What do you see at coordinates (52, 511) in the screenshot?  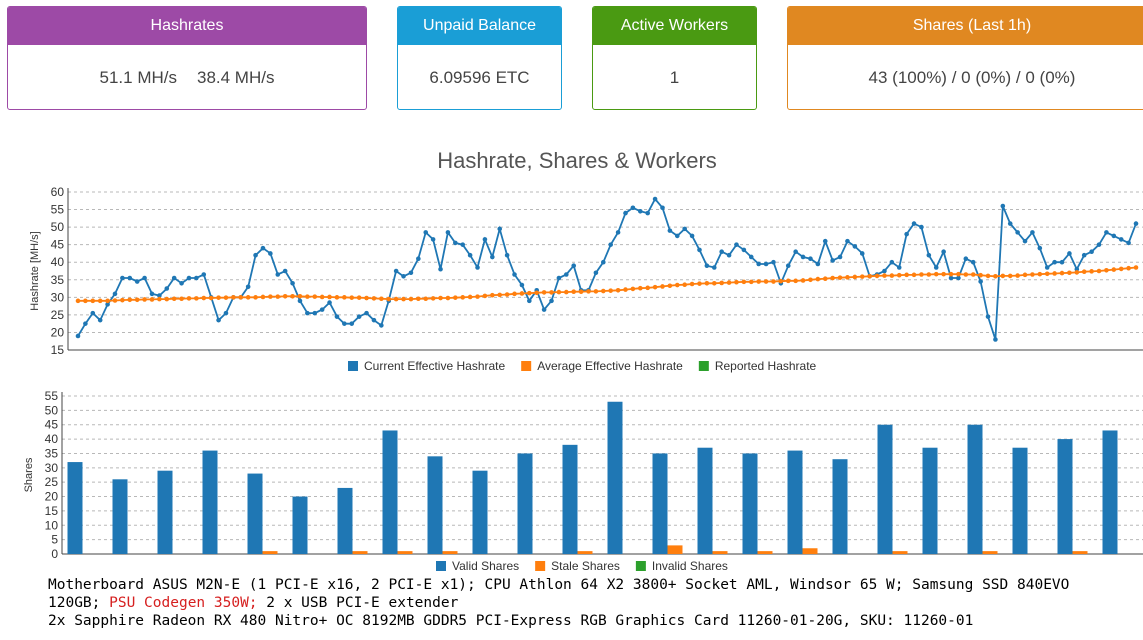 I see `shares-y-tick-label: 15` at bounding box center [52, 511].